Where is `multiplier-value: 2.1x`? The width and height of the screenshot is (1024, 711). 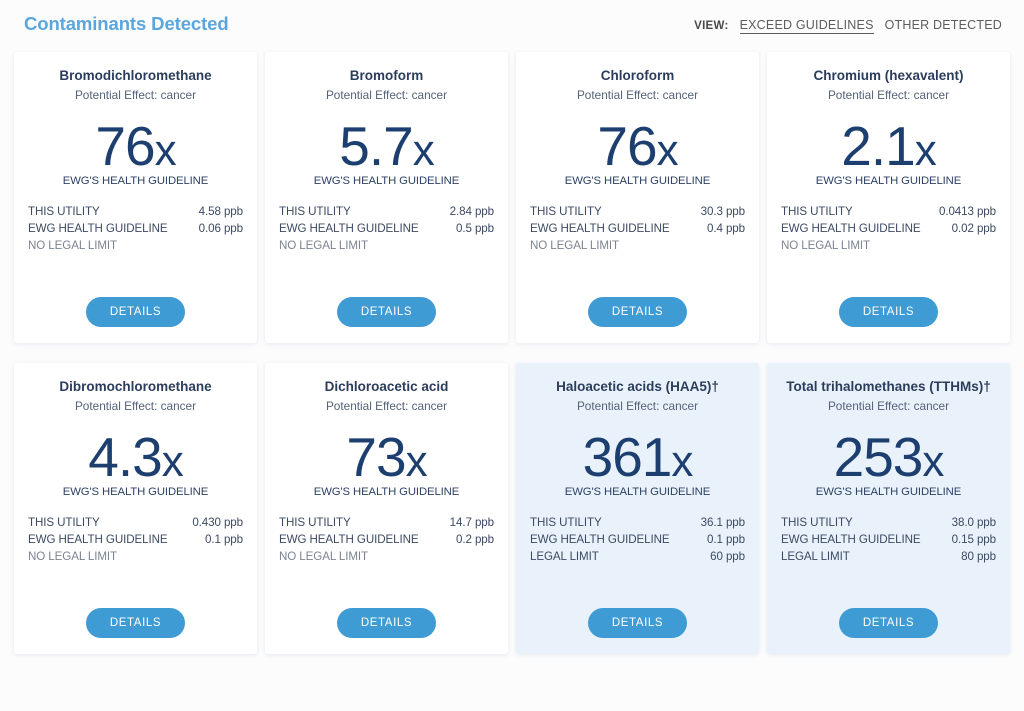
multiplier-value: 2.1x is located at coordinates (888, 146).